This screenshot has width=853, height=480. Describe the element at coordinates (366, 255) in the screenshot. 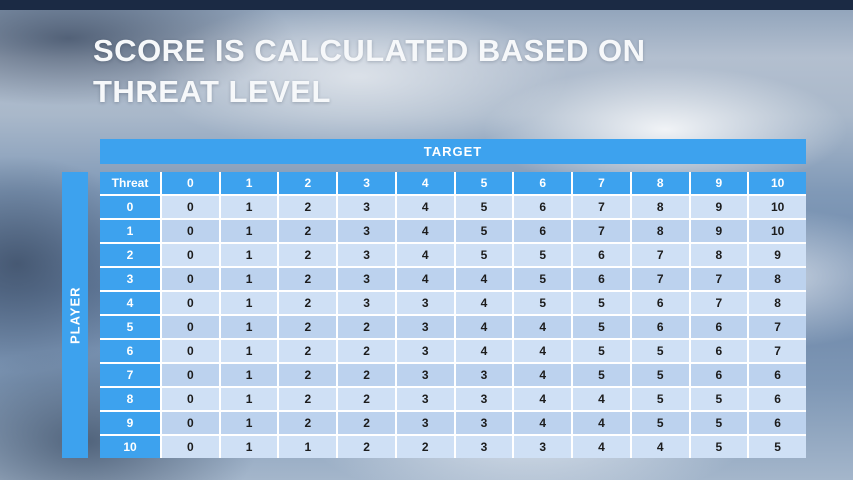

I see `score-cell-r2-c3: 3` at that location.